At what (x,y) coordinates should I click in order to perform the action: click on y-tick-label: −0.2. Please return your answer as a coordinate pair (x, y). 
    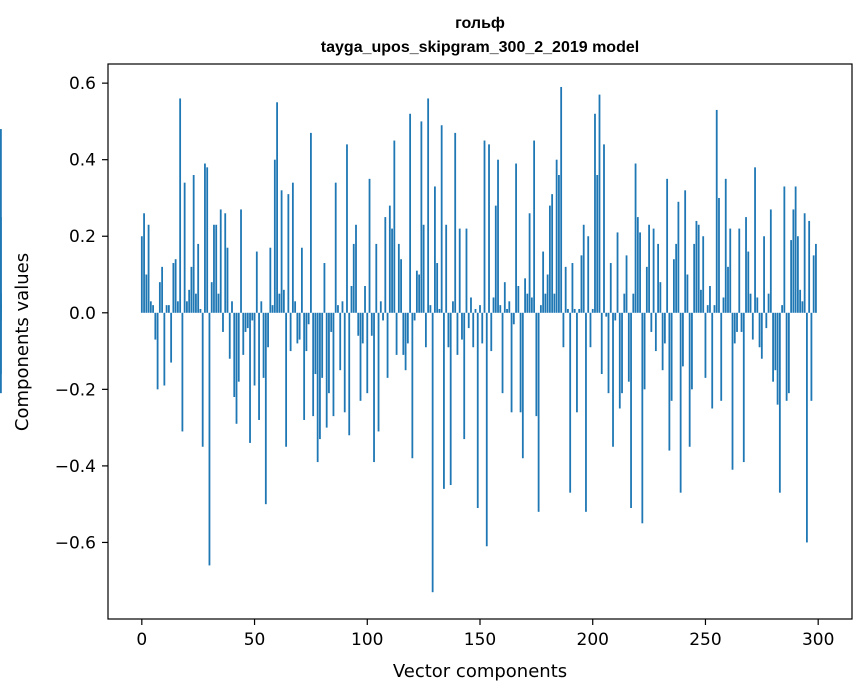
    Looking at the image, I should click on (75, 390).